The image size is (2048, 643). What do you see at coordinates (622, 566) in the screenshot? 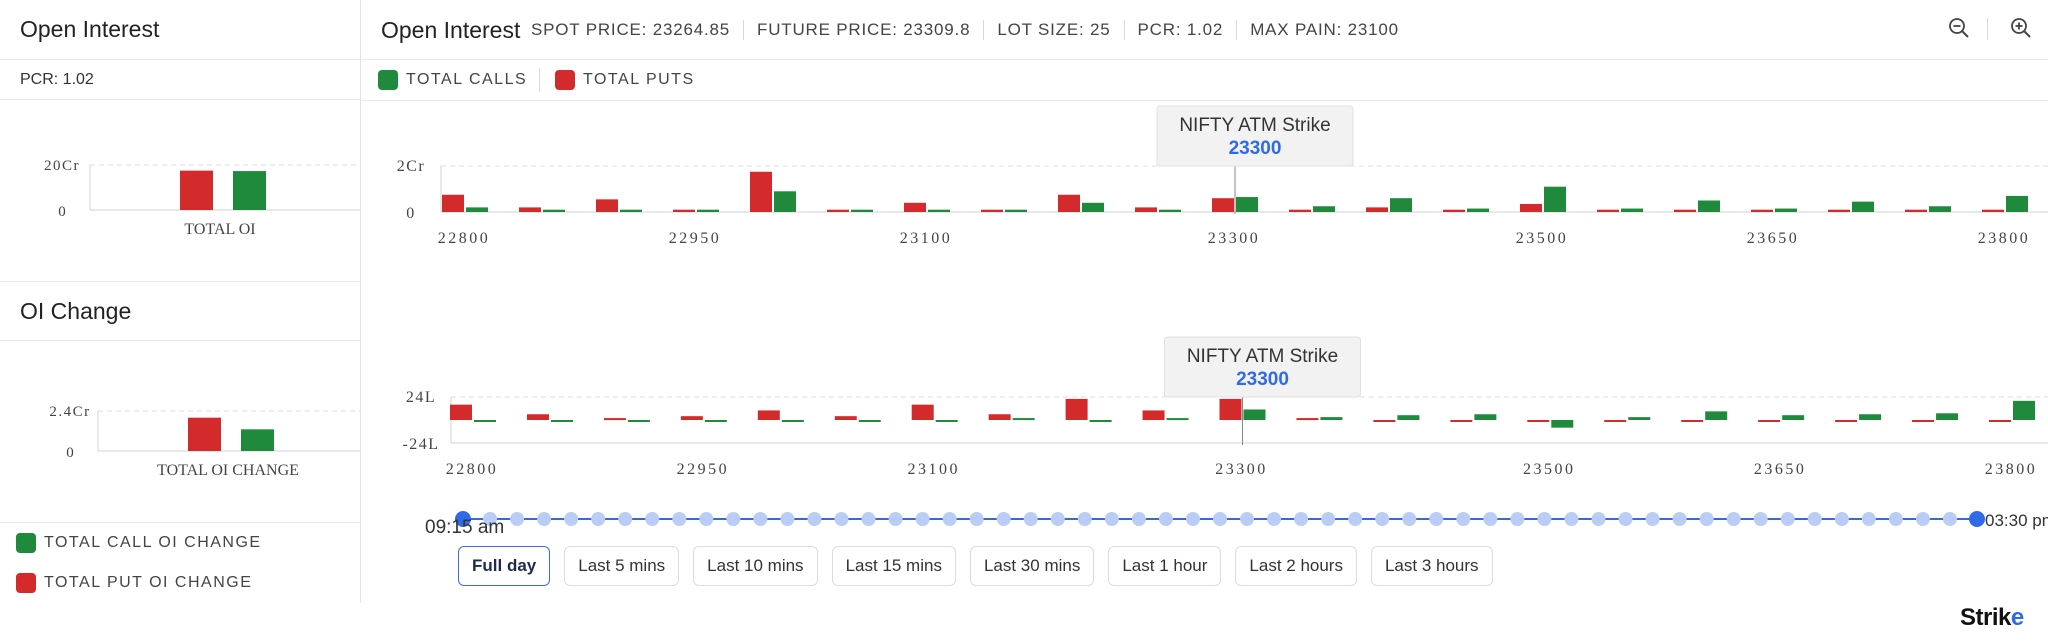
I see `range-button-last-5-mins: Last 5 mins` at bounding box center [622, 566].